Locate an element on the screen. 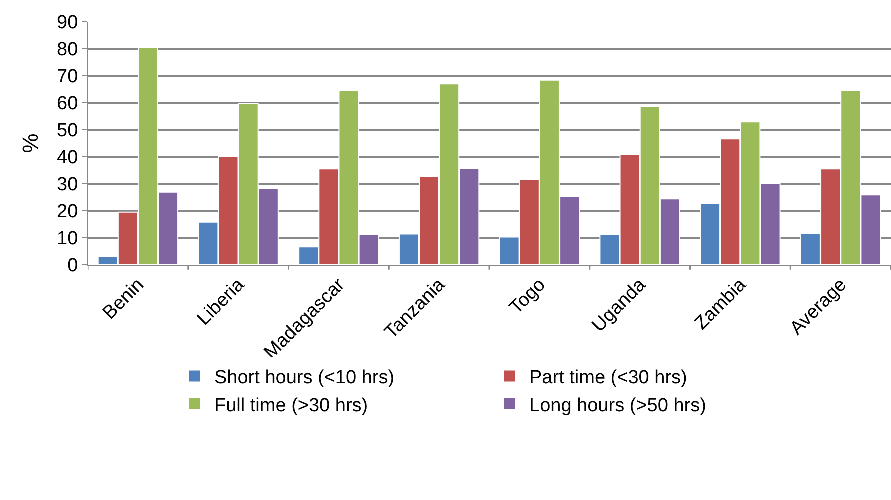  legend-label: Short hours (<10 hrs) is located at coordinates (304, 378).